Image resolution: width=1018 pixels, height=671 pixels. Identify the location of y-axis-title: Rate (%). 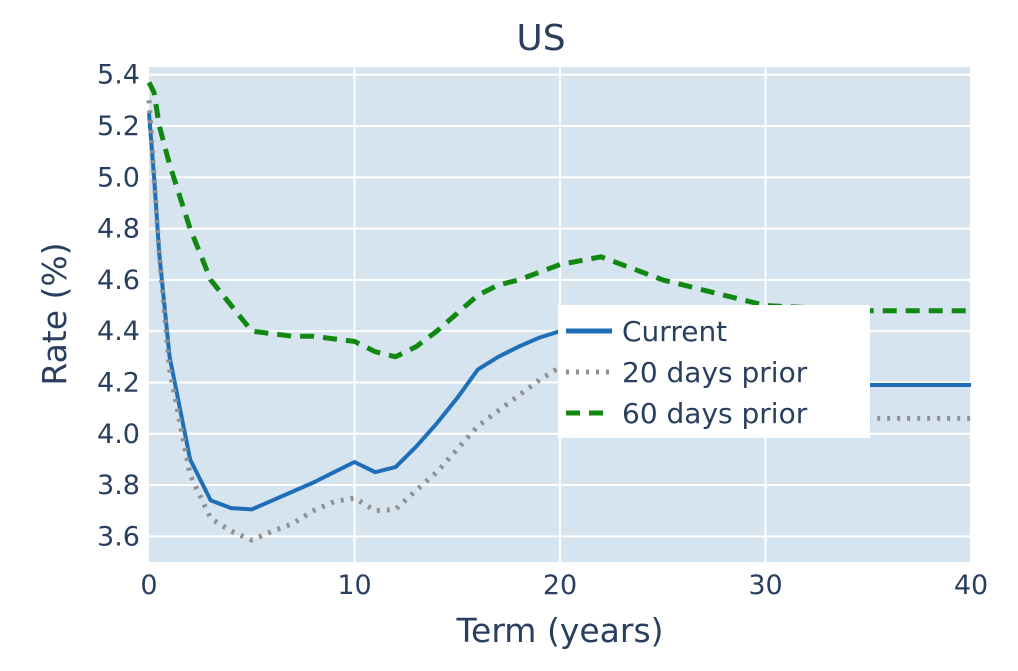
(54, 313).